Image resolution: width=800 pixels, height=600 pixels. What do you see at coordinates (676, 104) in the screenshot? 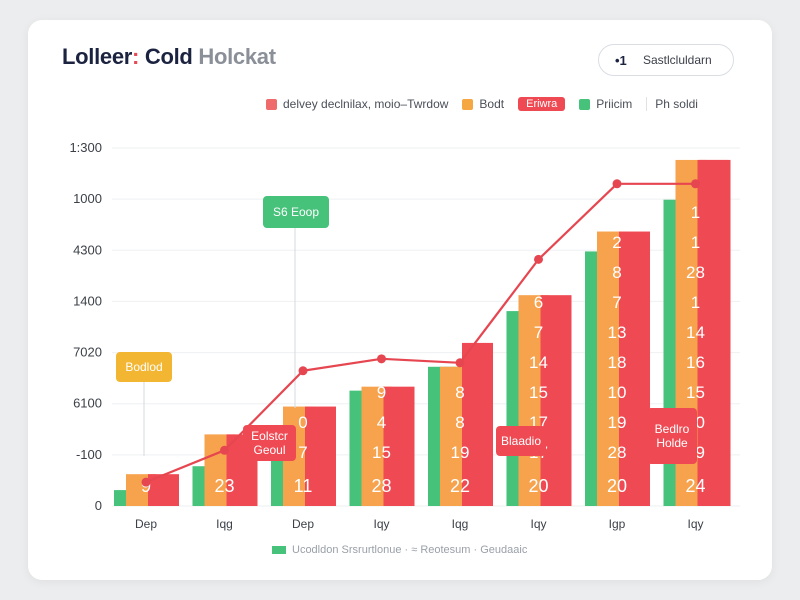
I see `legend-label: Ph soldi` at bounding box center [676, 104].